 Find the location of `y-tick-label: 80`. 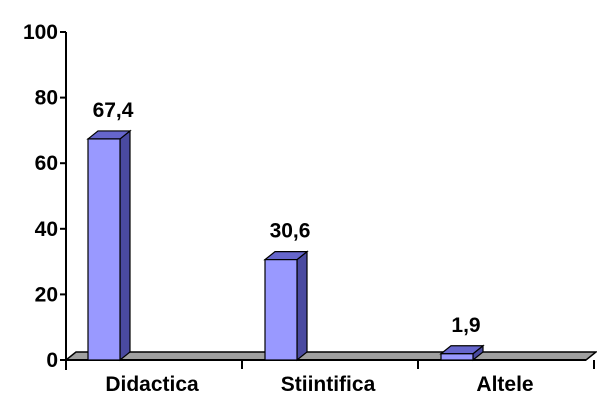

y-tick-label: 80 is located at coordinates (46, 98).